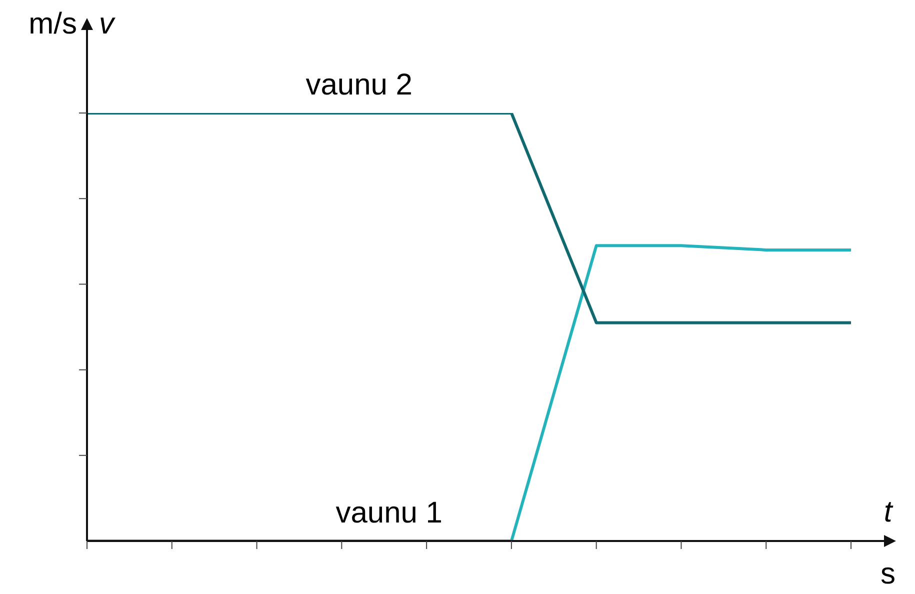 Image resolution: width=915 pixels, height=594 pixels. What do you see at coordinates (359, 85) in the screenshot?
I see `series-label: vaunu 2` at bounding box center [359, 85].